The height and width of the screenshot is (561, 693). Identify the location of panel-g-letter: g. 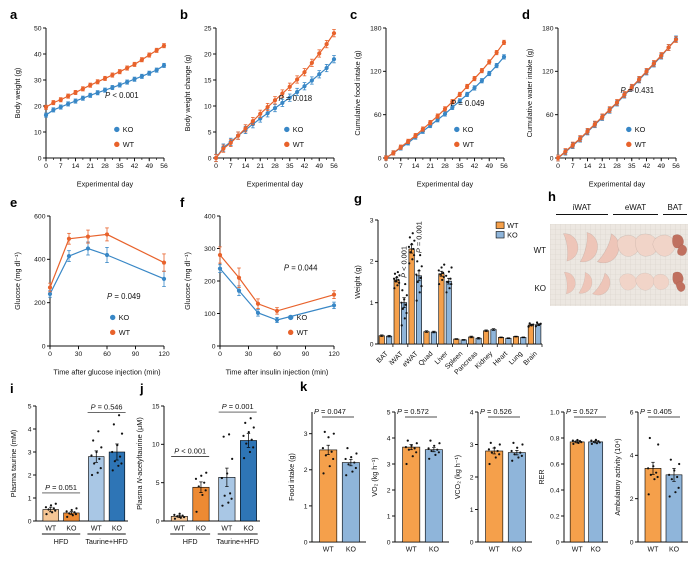
(358, 198).